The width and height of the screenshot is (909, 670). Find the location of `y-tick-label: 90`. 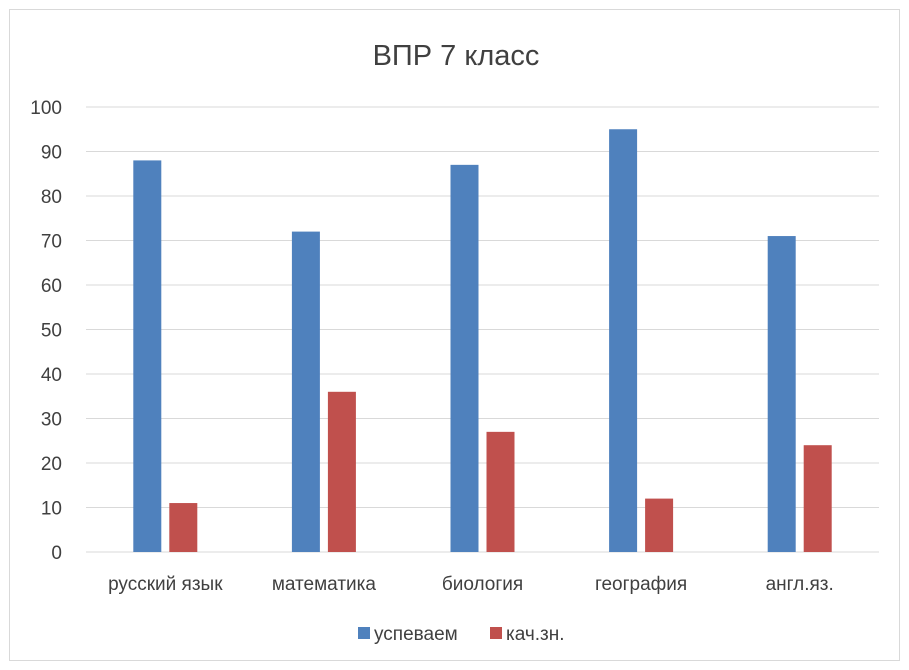

y-tick-label: 90 is located at coordinates (51, 153).